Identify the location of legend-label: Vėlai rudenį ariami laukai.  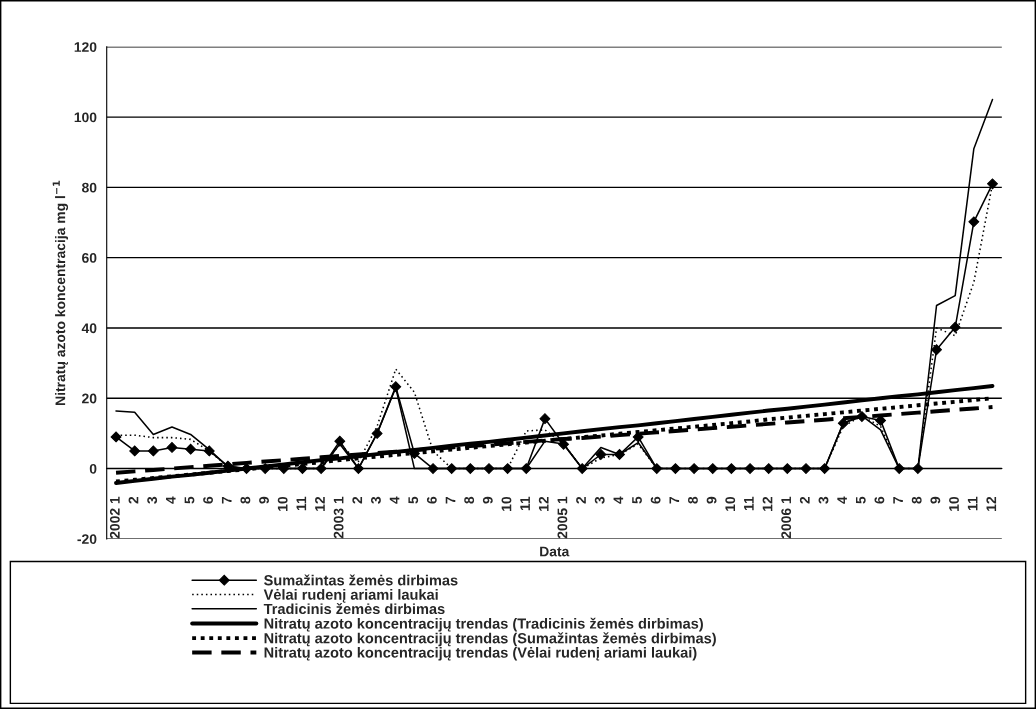
(350, 596).